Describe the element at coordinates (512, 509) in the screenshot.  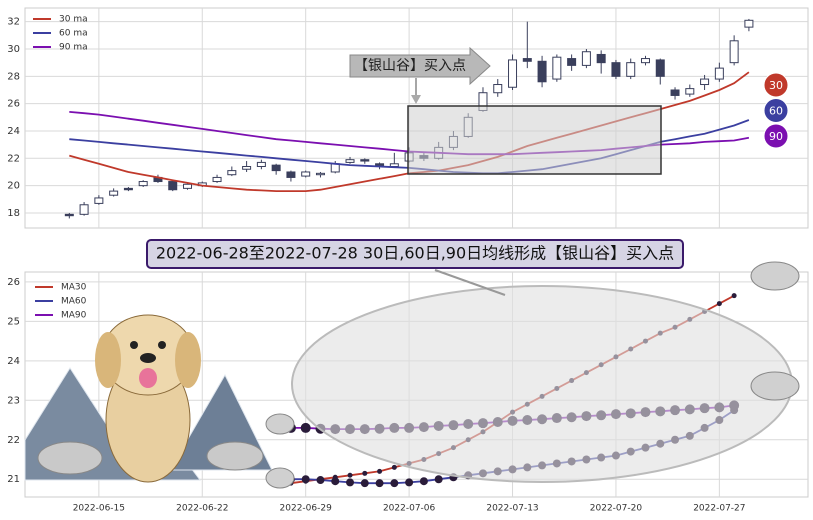
I see `x-tick-label: 2022-07-13` at that location.